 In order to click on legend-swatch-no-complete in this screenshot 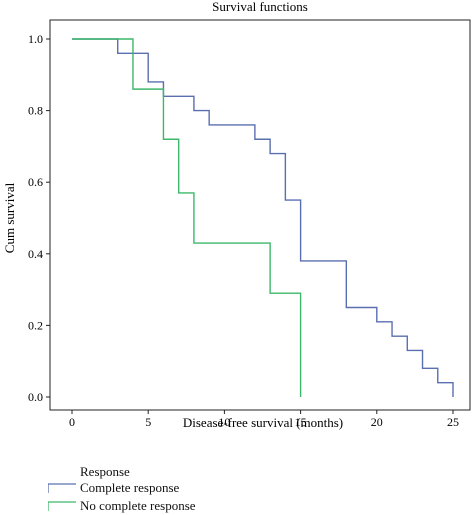, I will do `click(62, 506)`.